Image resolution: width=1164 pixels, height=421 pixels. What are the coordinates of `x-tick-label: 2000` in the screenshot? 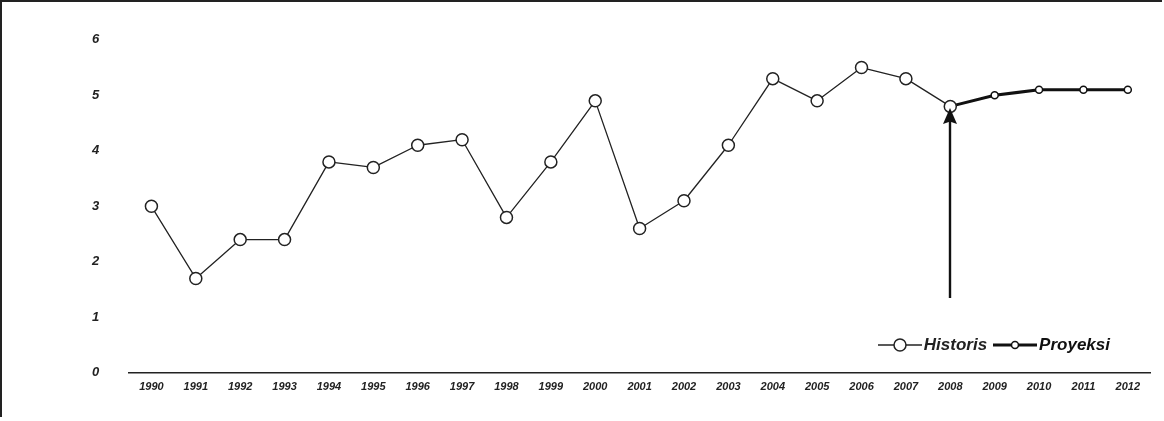 It's located at (595, 386).